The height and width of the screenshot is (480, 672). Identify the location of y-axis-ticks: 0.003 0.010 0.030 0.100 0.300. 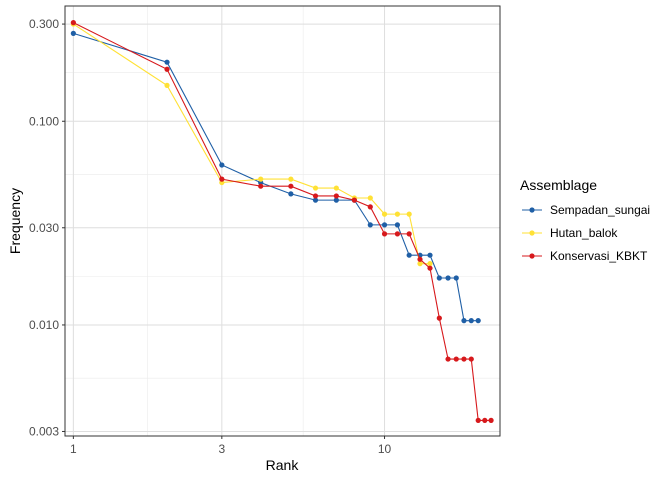
(47, 227).